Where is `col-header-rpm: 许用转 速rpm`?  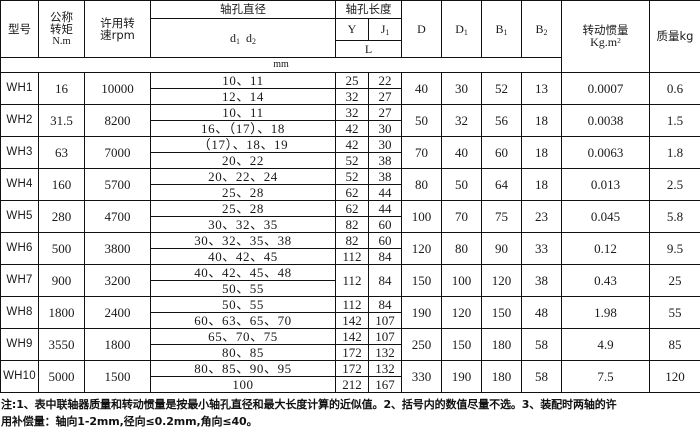 col-header-rpm: 许用转 速rpm is located at coordinates (117, 29).